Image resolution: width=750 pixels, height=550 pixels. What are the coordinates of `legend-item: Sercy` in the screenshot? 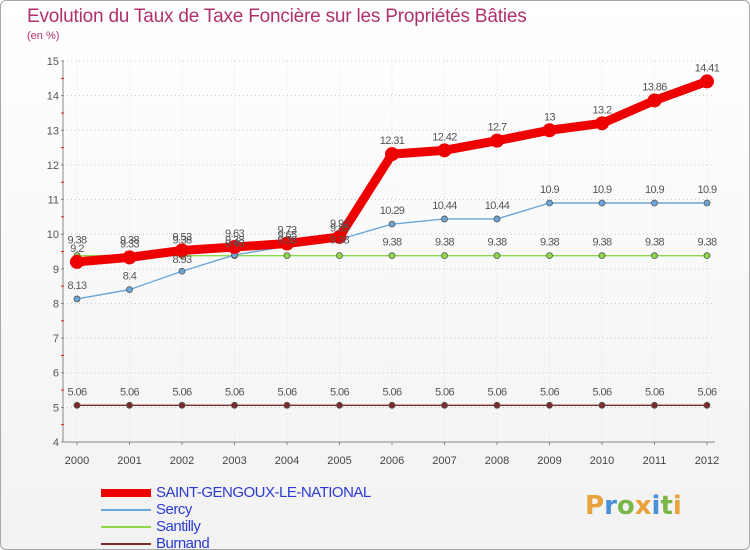 It's located at (281, 509).